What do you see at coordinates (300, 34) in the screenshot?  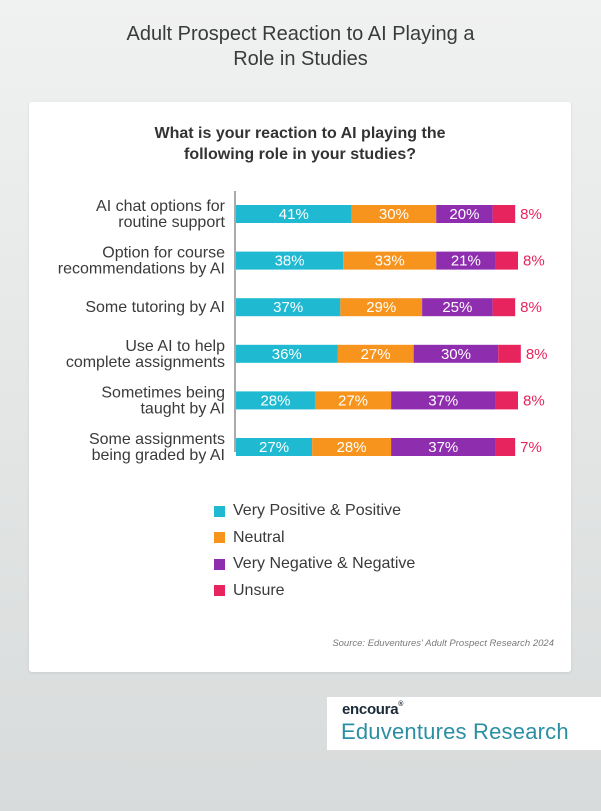 I see `page-title-line-1: Adult Prospect Reaction to AI Playing a` at bounding box center [300, 34].